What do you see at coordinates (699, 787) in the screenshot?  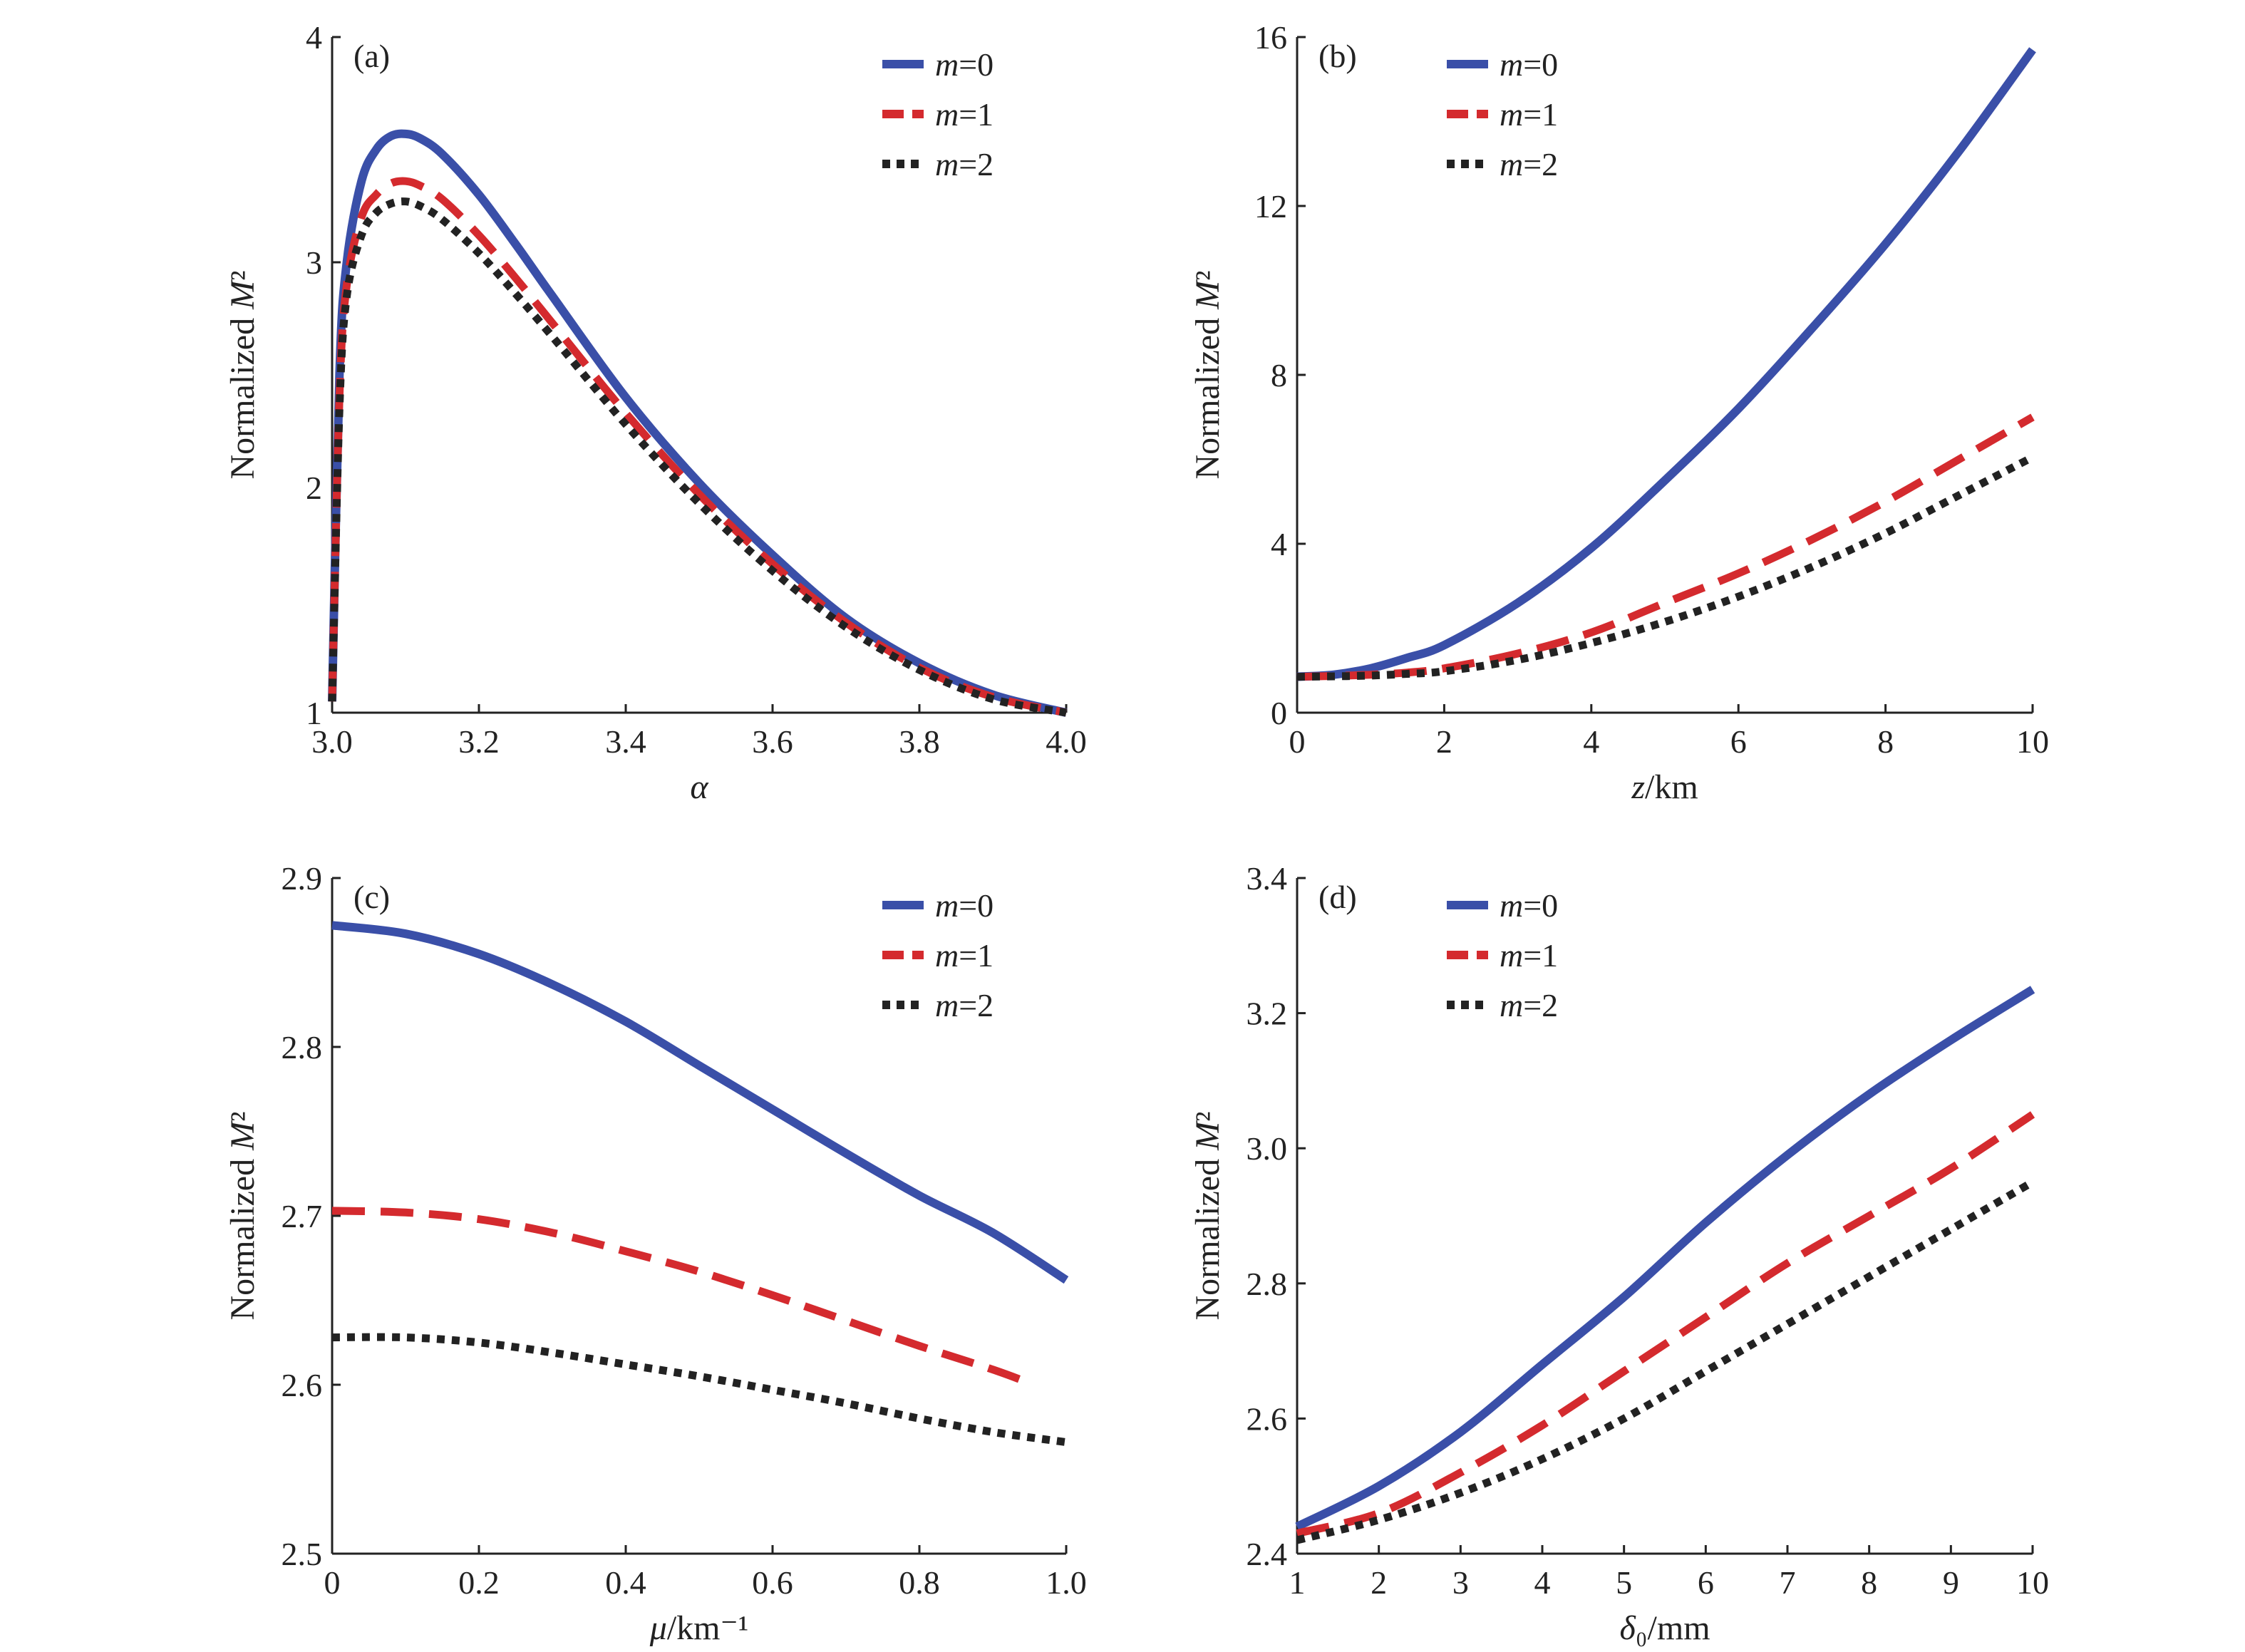 I see `x-axis-label: α` at bounding box center [699, 787].